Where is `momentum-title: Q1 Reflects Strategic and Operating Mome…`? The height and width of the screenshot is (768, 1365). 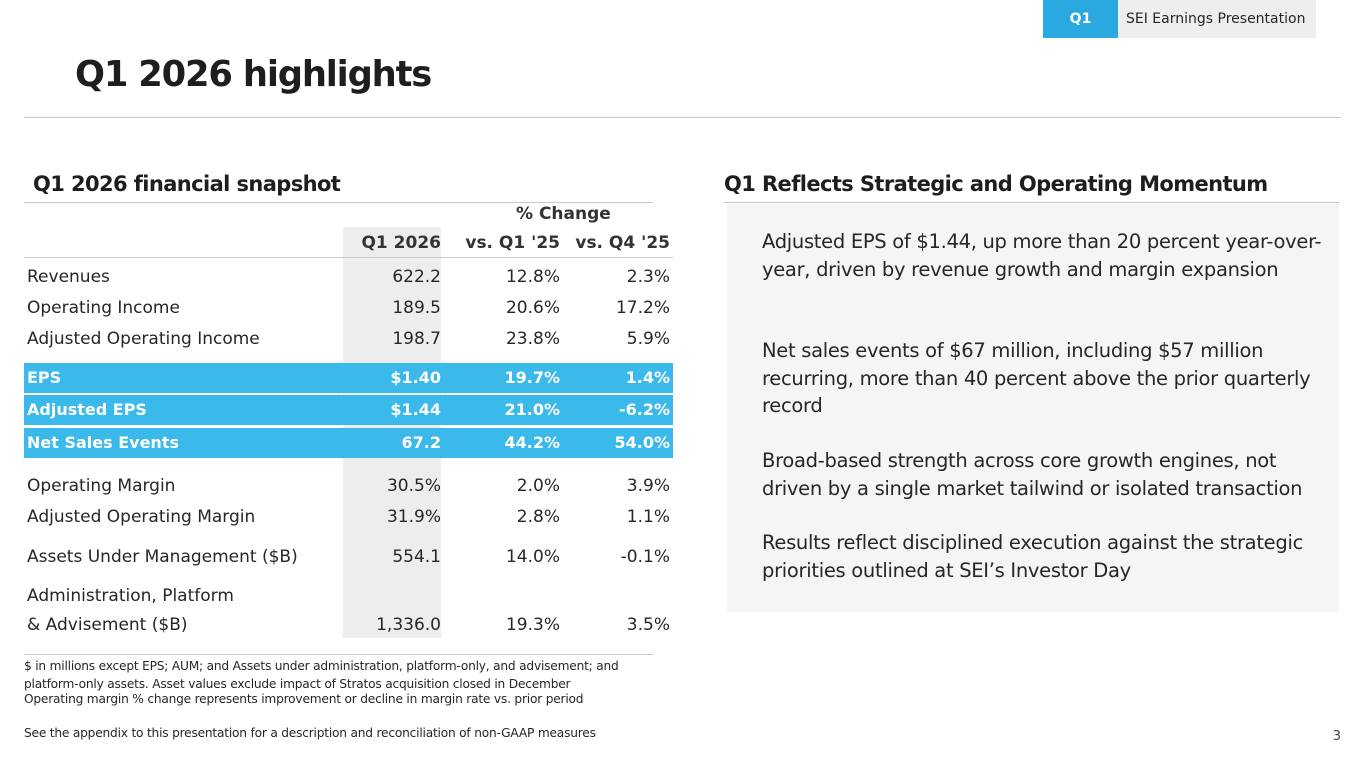
momentum-title: Q1 Reflects Strategic and Operating Mome… is located at coordinates (996, 184).